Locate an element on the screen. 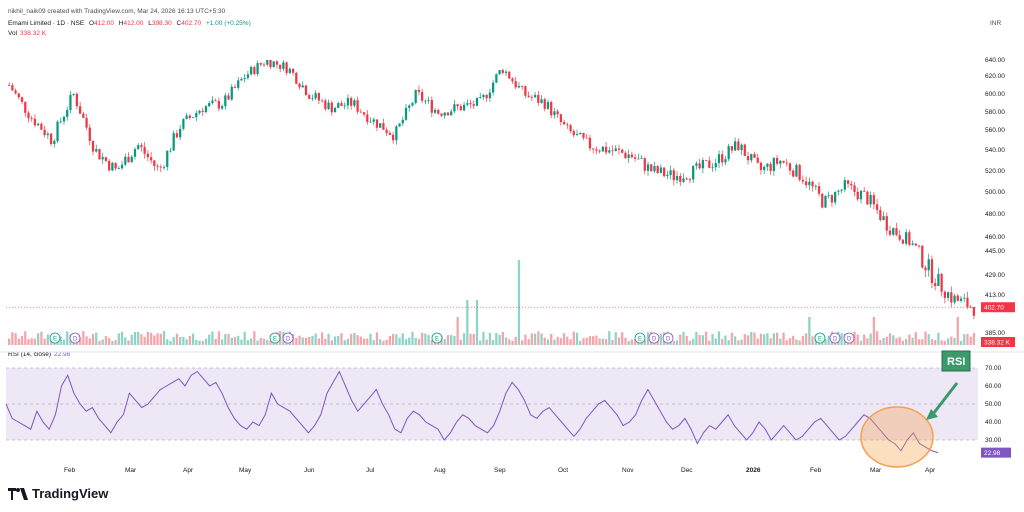 The width and height of the screenshot is (1024, 512). earnings-marker-label: E is located at coordinates (437, 340).